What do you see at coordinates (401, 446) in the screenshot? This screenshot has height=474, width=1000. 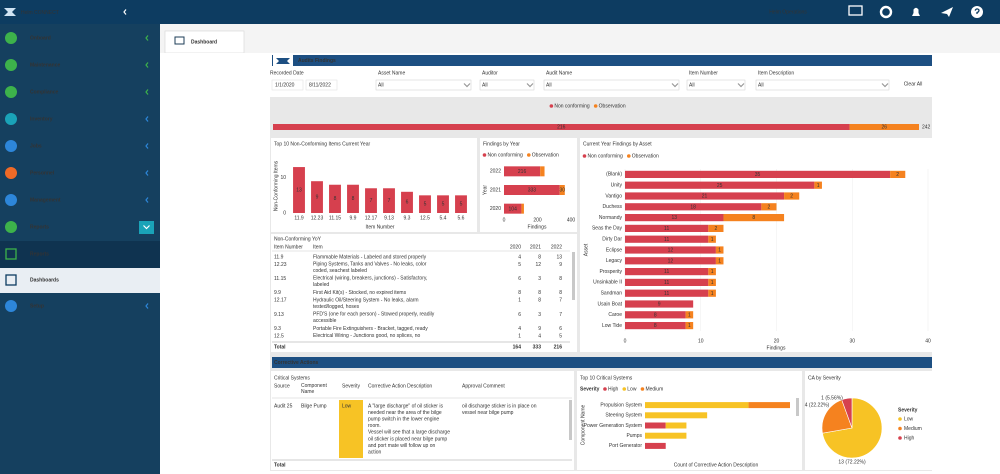 I see `table-cell: and port mate will follow up on` at bounding box center [401, 446].